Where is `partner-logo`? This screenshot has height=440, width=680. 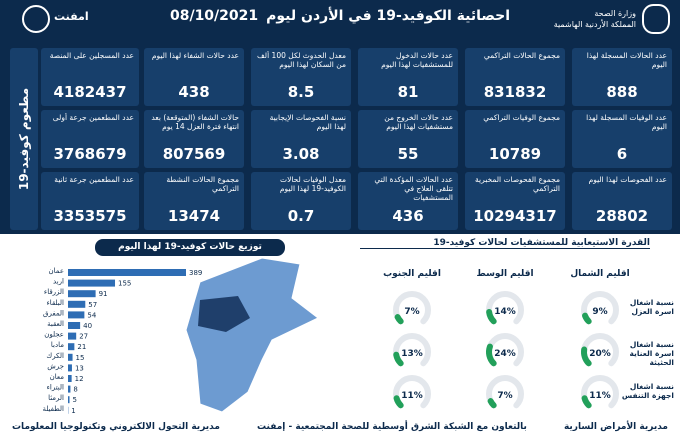
partner-logo is located at coordinates (36, 19).